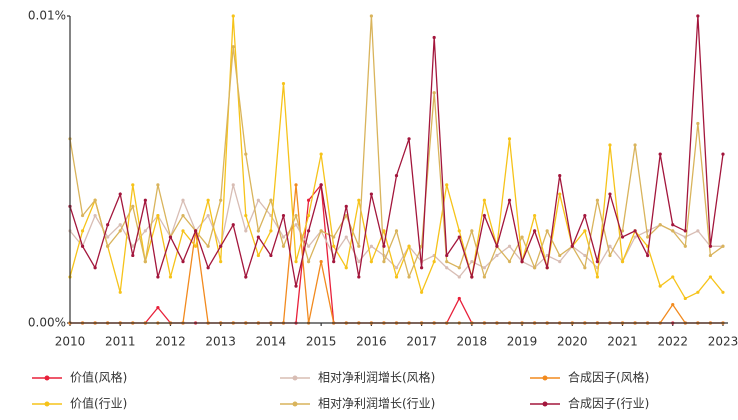 The height and width of the screenshot is (420, 738). I want to click on legend-item: 合成因子(行业), so click(589, 403).